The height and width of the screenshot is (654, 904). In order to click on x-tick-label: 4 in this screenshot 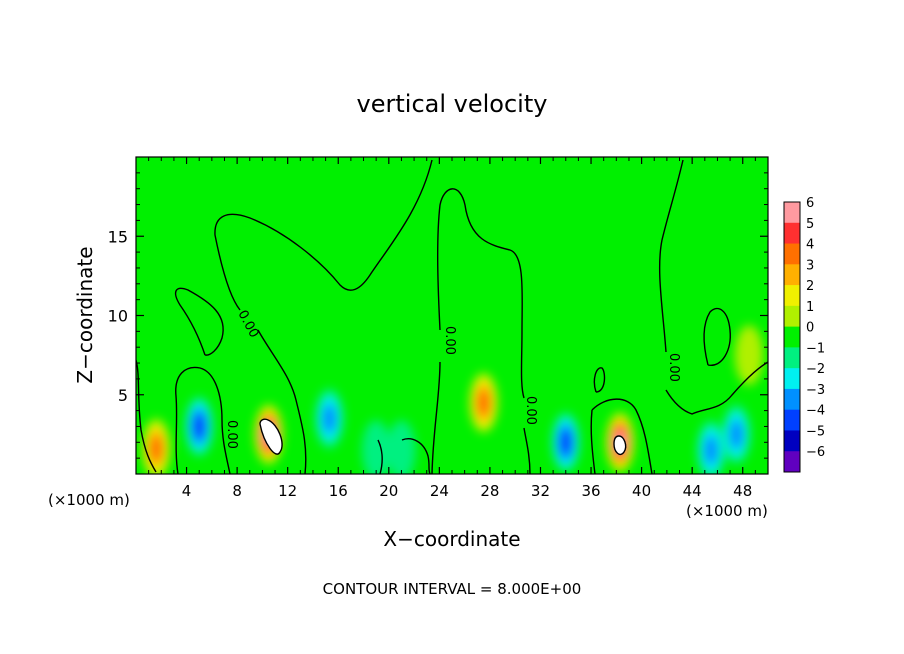, I will do `click(187, 491)`.